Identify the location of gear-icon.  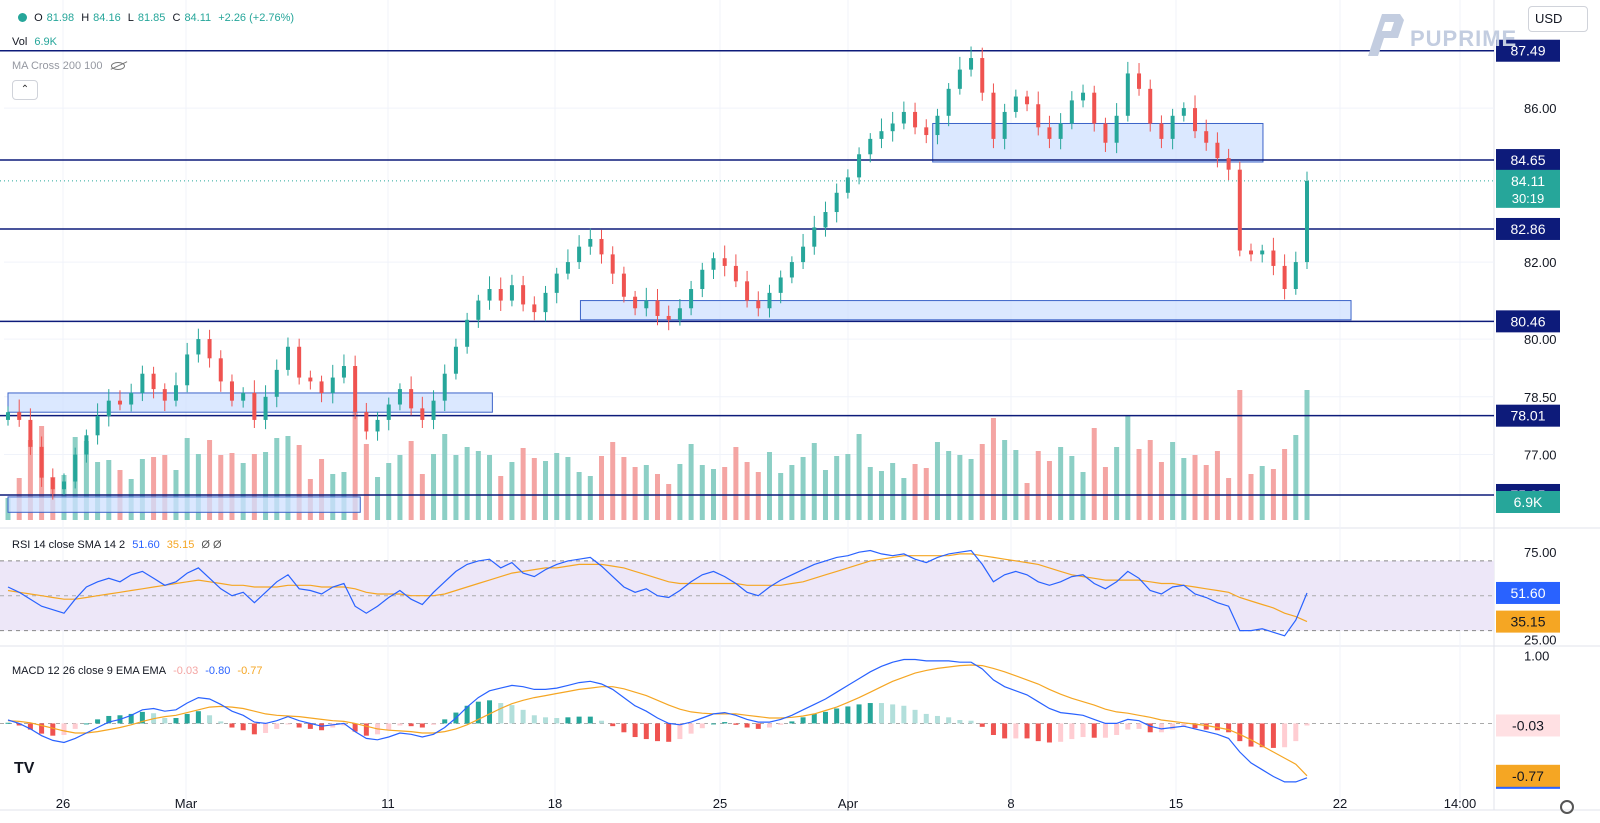
(1567, 807).